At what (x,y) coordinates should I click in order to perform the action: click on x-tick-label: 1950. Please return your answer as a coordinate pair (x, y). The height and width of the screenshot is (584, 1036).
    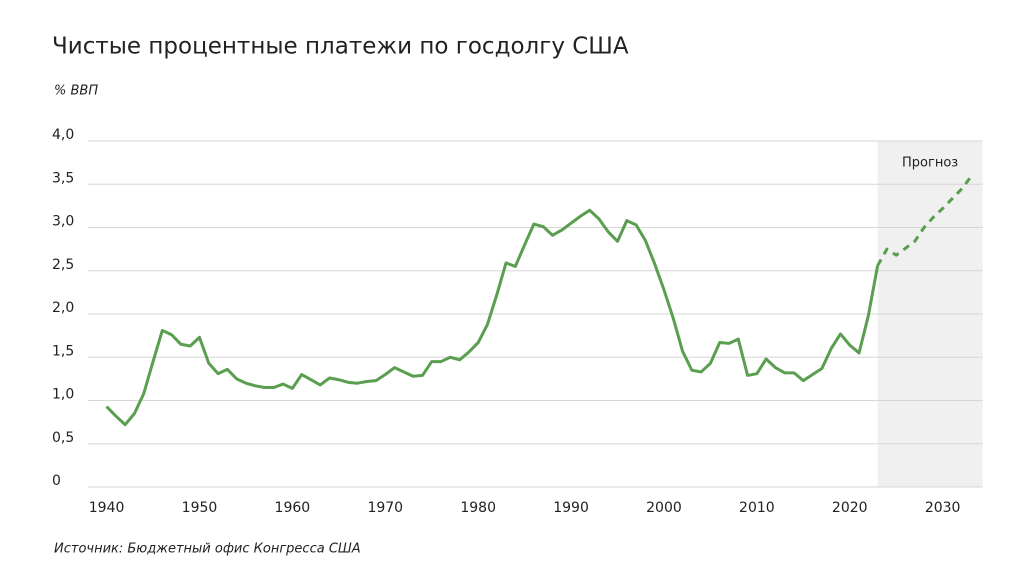
    Looking at the image, I should click on (200, 508).